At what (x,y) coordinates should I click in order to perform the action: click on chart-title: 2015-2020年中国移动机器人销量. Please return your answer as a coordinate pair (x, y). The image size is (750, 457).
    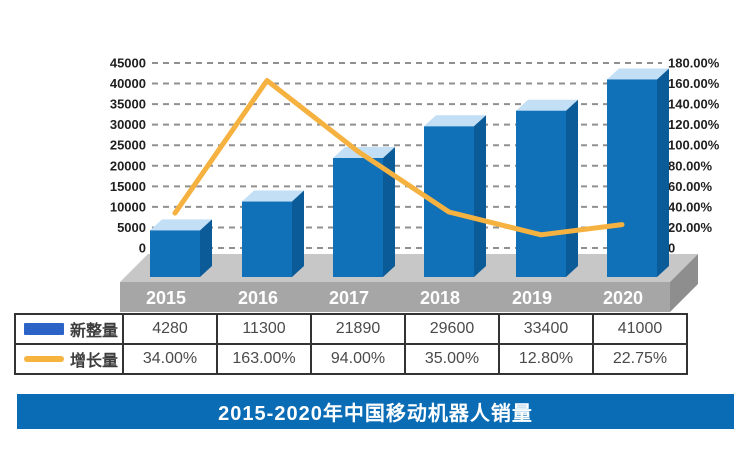
    Looking at the image, I should click on (375, 414).